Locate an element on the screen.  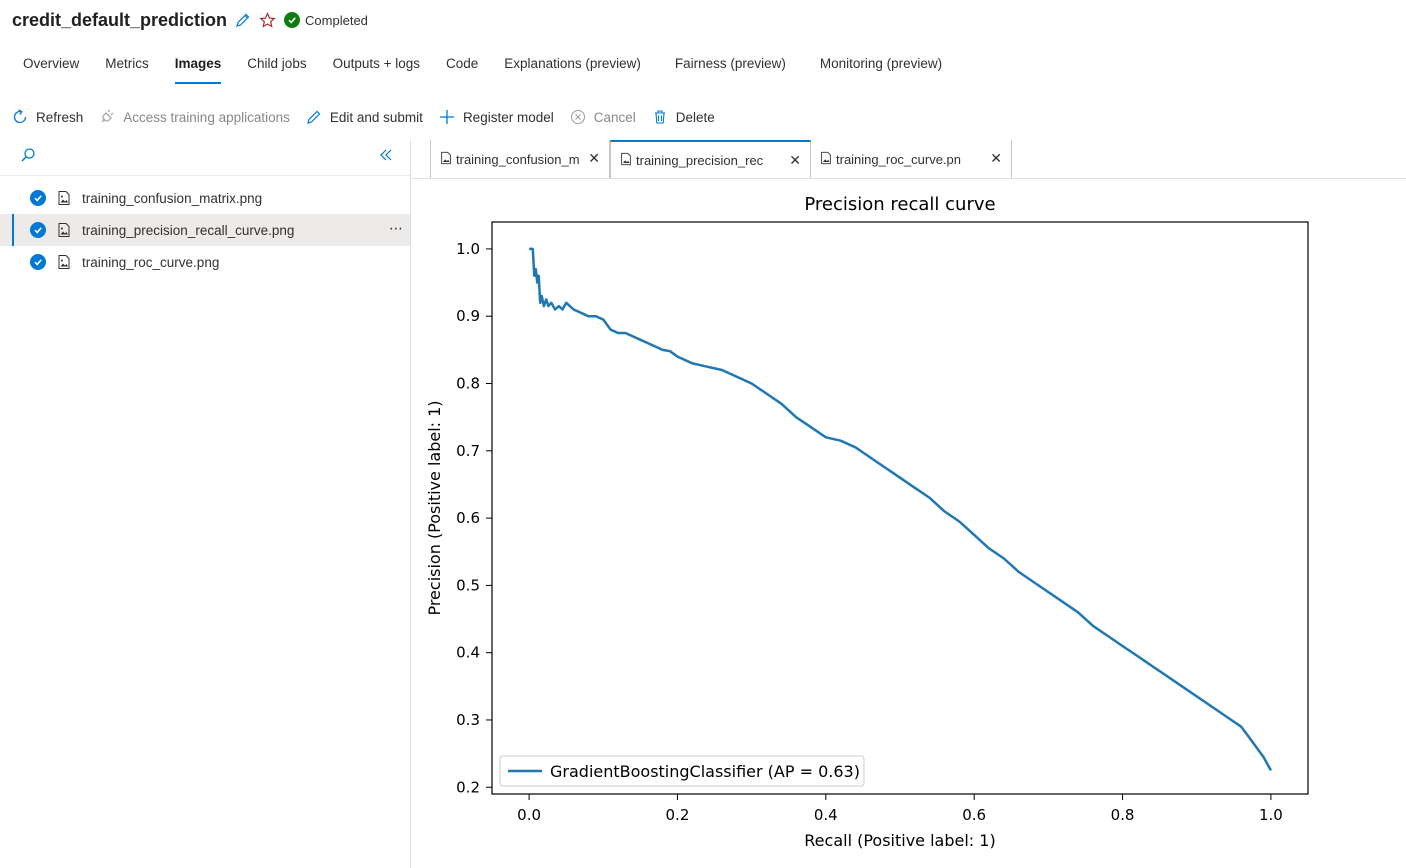
x-tick-label: 0.8 is located at coordinates (1123, 815).